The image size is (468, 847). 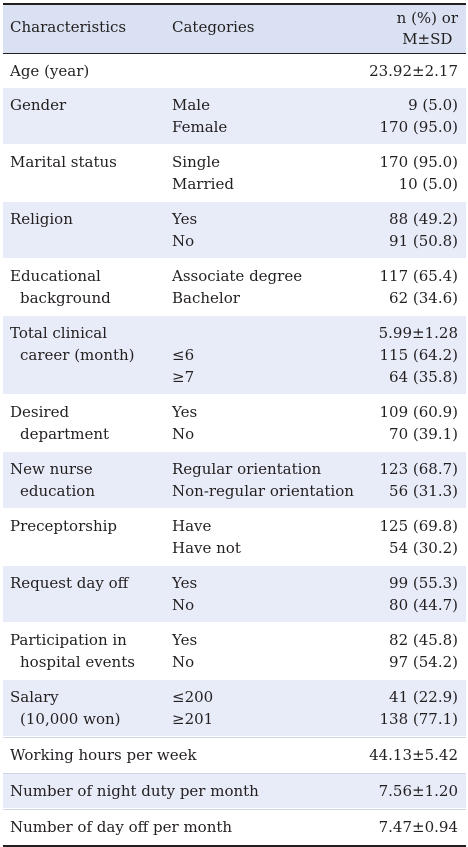 I want to click on row-characteristic: New nurse education, so click(x=52, y=480).